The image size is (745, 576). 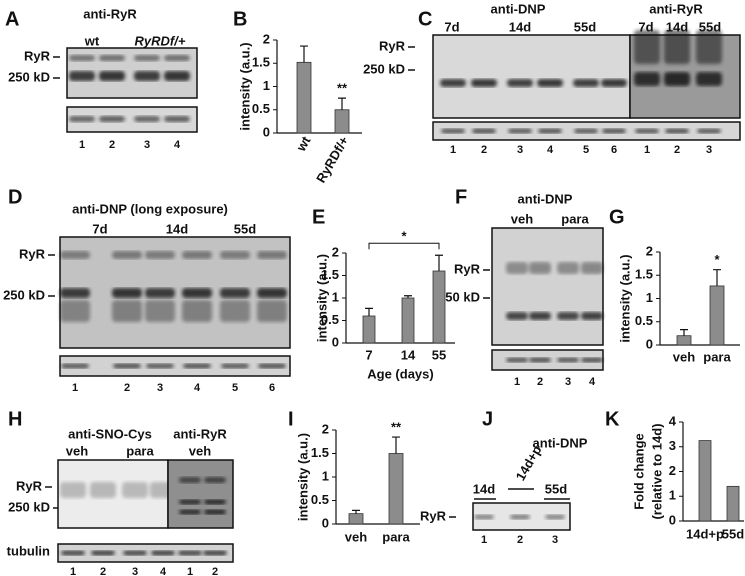 What do you see at coordinates (272, 388) in the screenshot?
I see `lane-number: 6` at bounding box center [272, 388].